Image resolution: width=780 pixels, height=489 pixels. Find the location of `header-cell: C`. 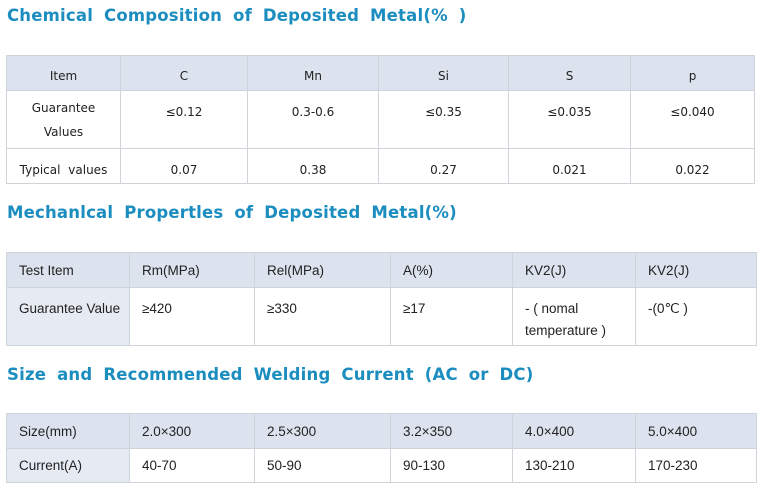

header-cell: C is located at coordinates (184, 73).